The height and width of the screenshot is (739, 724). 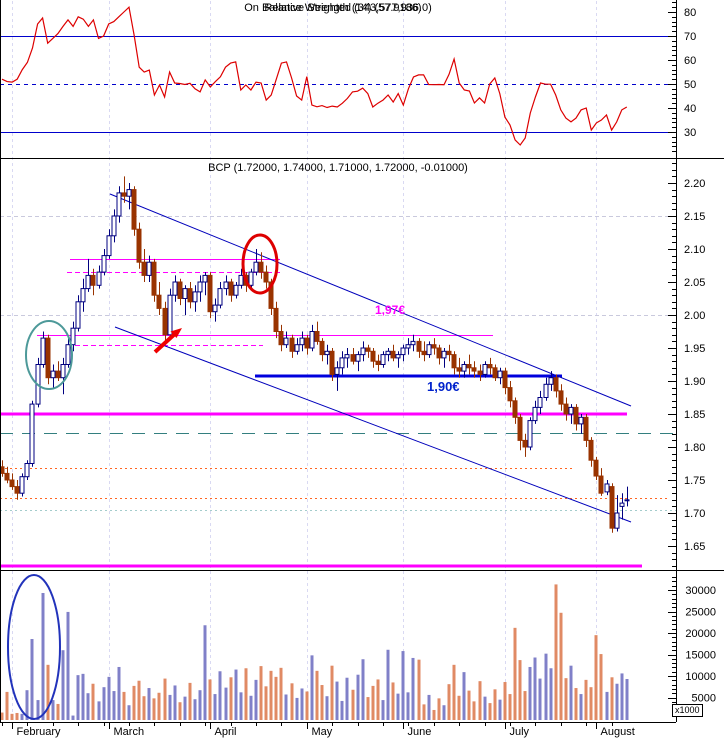 What do you see at coordinates (618, 732) in the screenshot?
I see `month-label: August` at bounding box center [618, 732].